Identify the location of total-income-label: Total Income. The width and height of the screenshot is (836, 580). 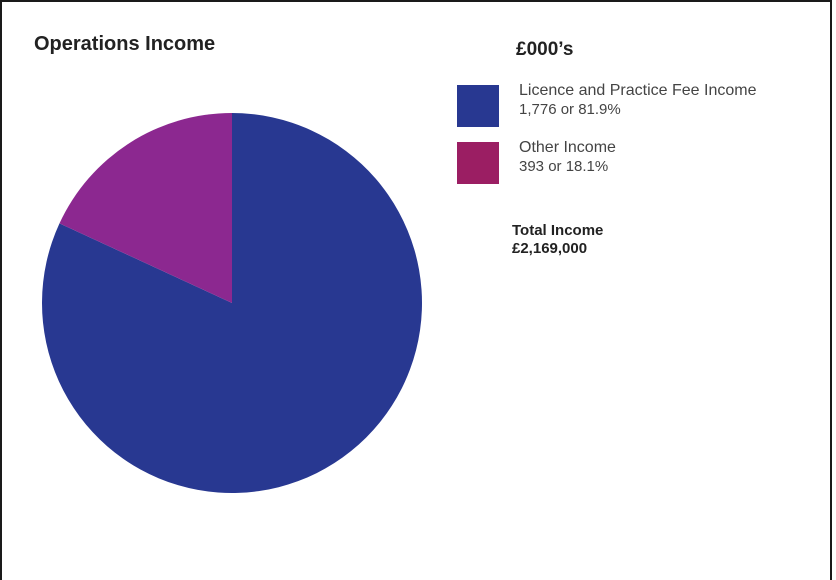
(558, 230).